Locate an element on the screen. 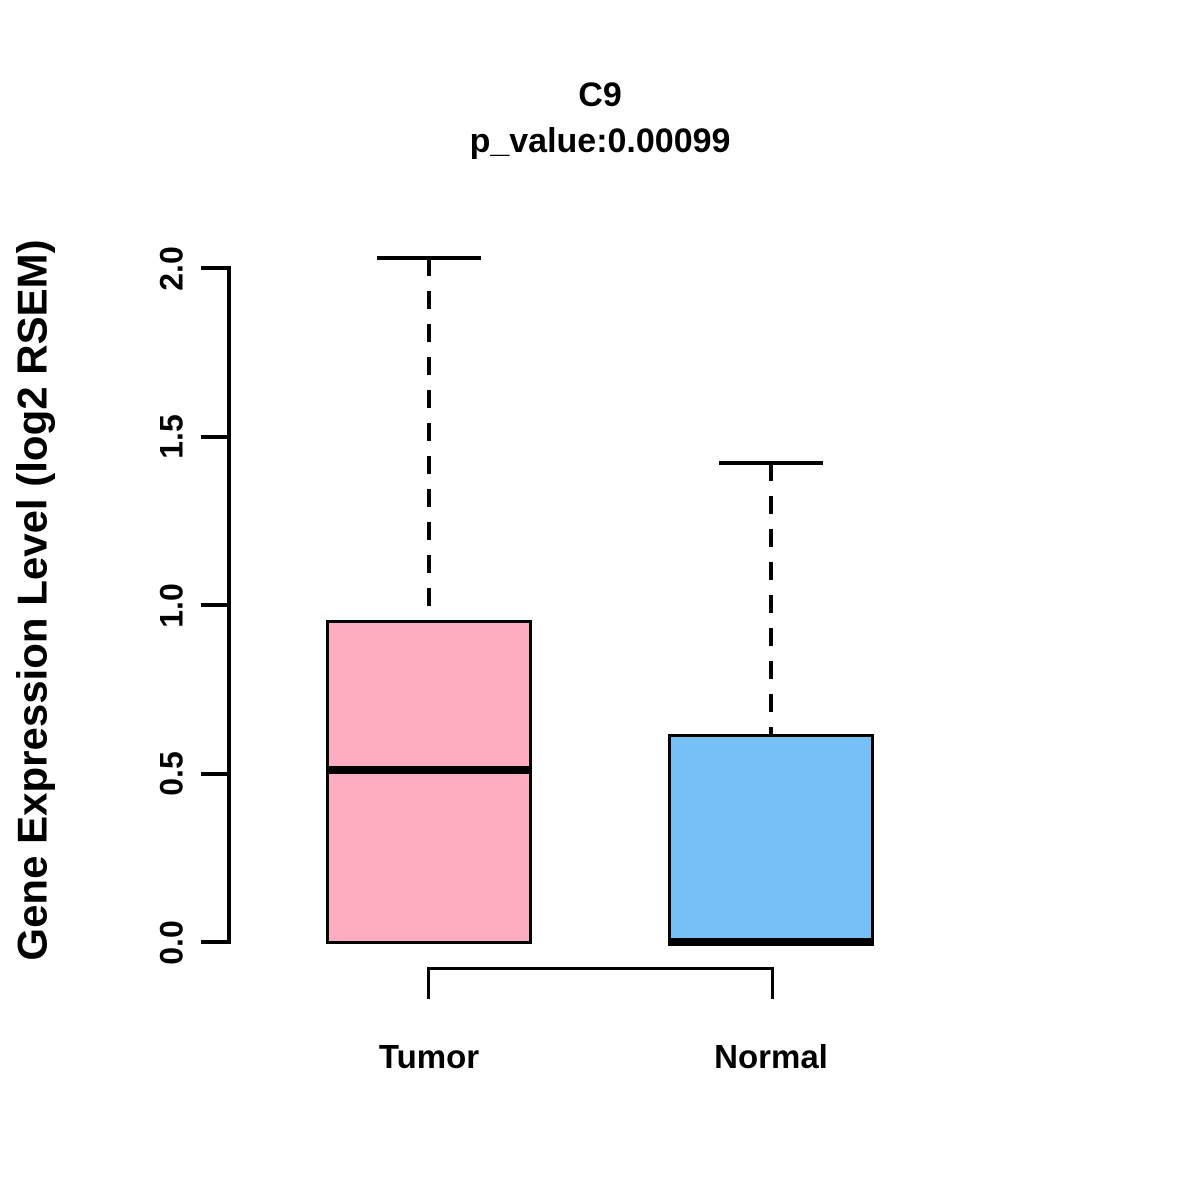 The image size is (1200, 1200). box-tumor is located at coordinates (429, 781).